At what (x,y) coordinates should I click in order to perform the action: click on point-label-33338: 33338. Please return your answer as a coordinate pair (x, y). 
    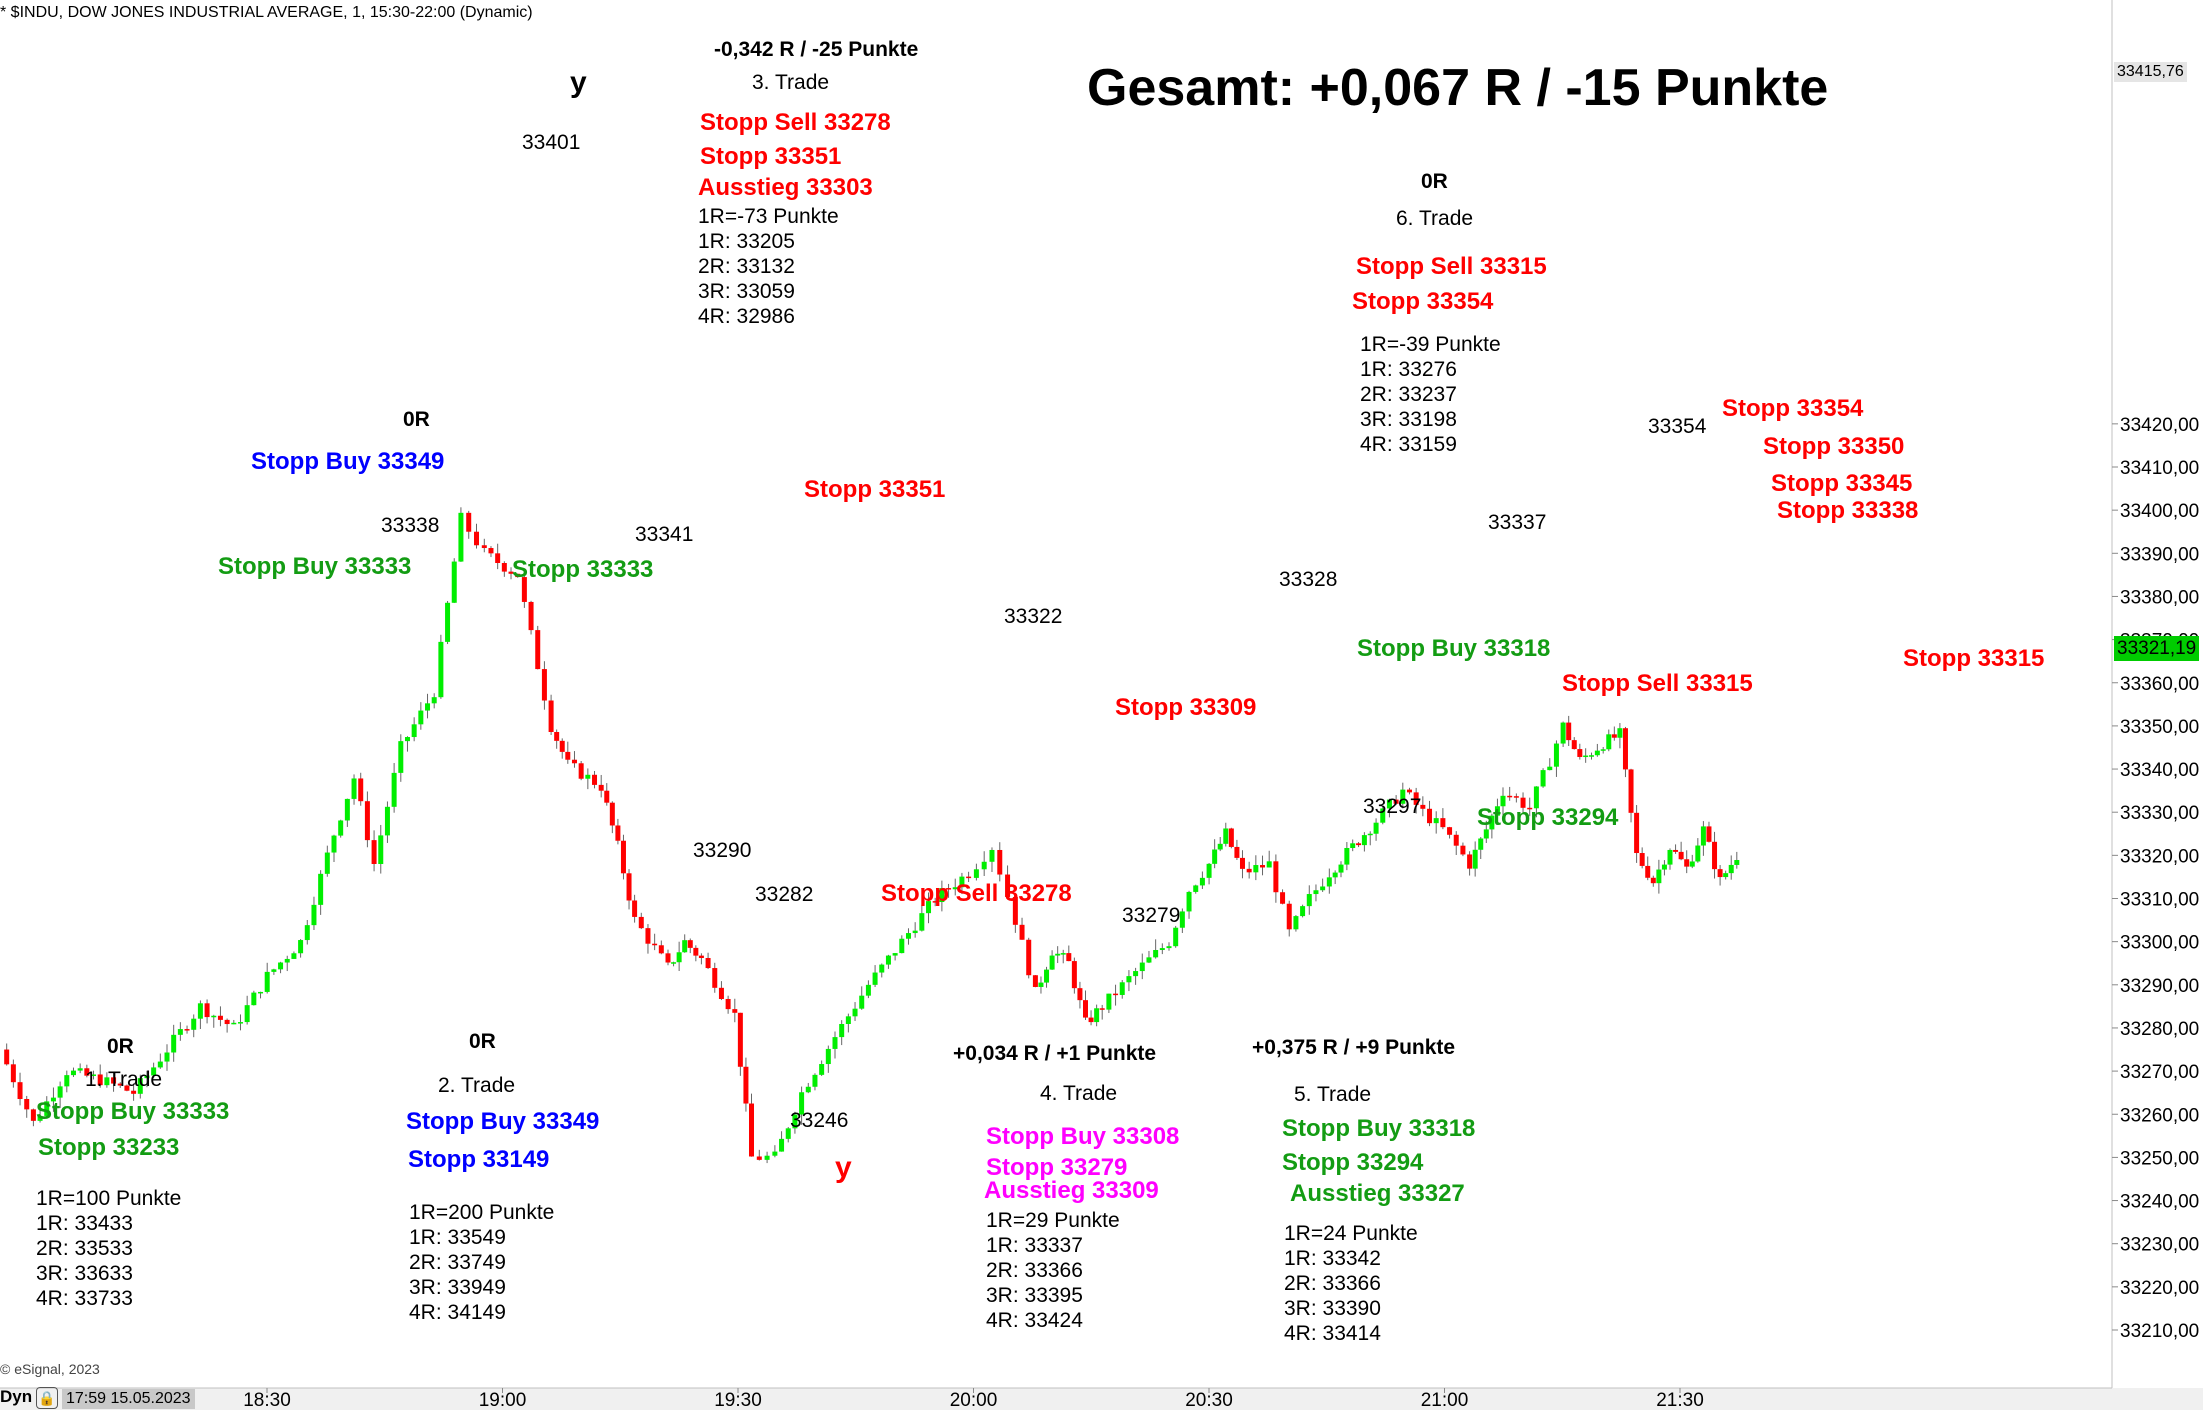
    Looking at the image, I should click on (410, 525).